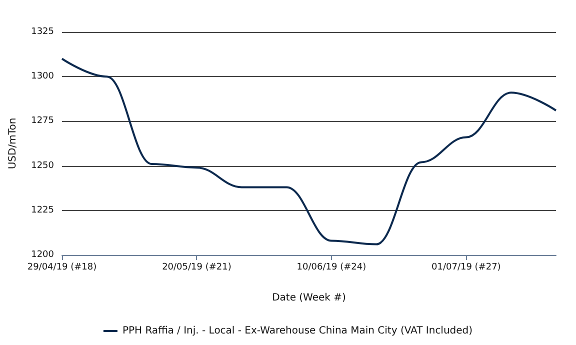  Describe the element at coordinates (197, 267) in the screenshot. I see `x-tick-label: 20/05/19 (#21)` at that location.